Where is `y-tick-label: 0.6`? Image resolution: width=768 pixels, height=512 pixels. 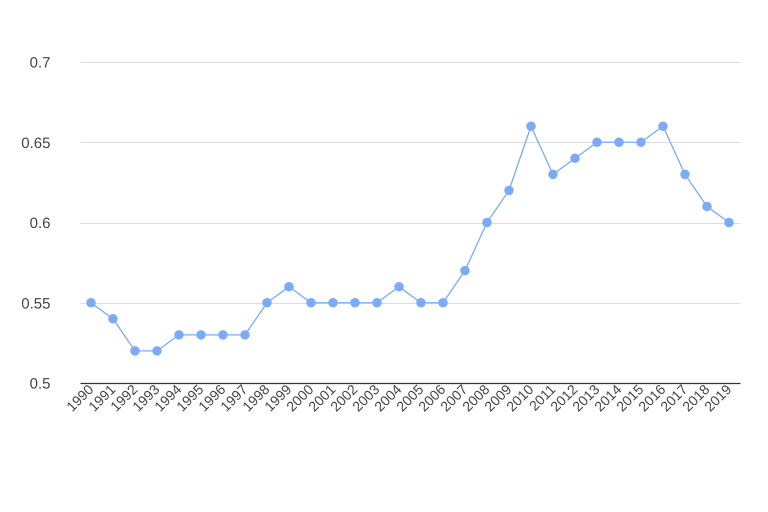 y-tick-label: 0.6 is located at coordinates (40, 223).